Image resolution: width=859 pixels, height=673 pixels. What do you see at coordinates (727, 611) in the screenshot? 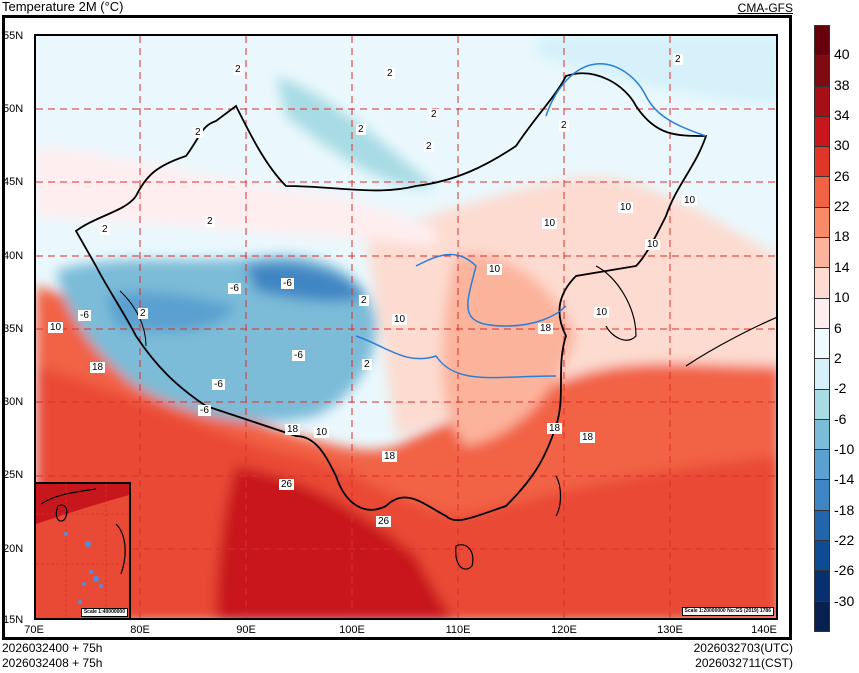
I see `scale-main: Scale 1:20000000 No:GS (2019) 1786` at bounding box center [727, 611].